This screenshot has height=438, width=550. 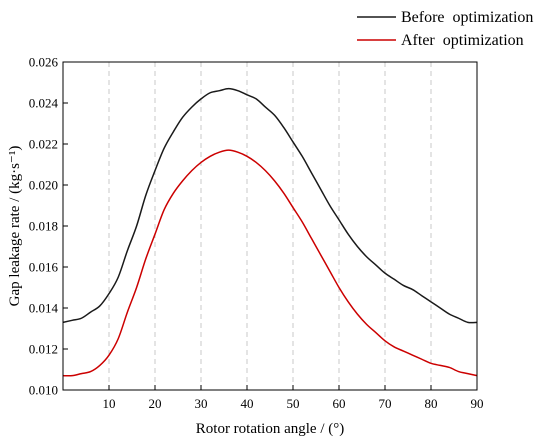 What do you see at coordinates (43, 390) in the screenshot?
I see `y-tick-label: 0.010` at bounding box center [43, 390].